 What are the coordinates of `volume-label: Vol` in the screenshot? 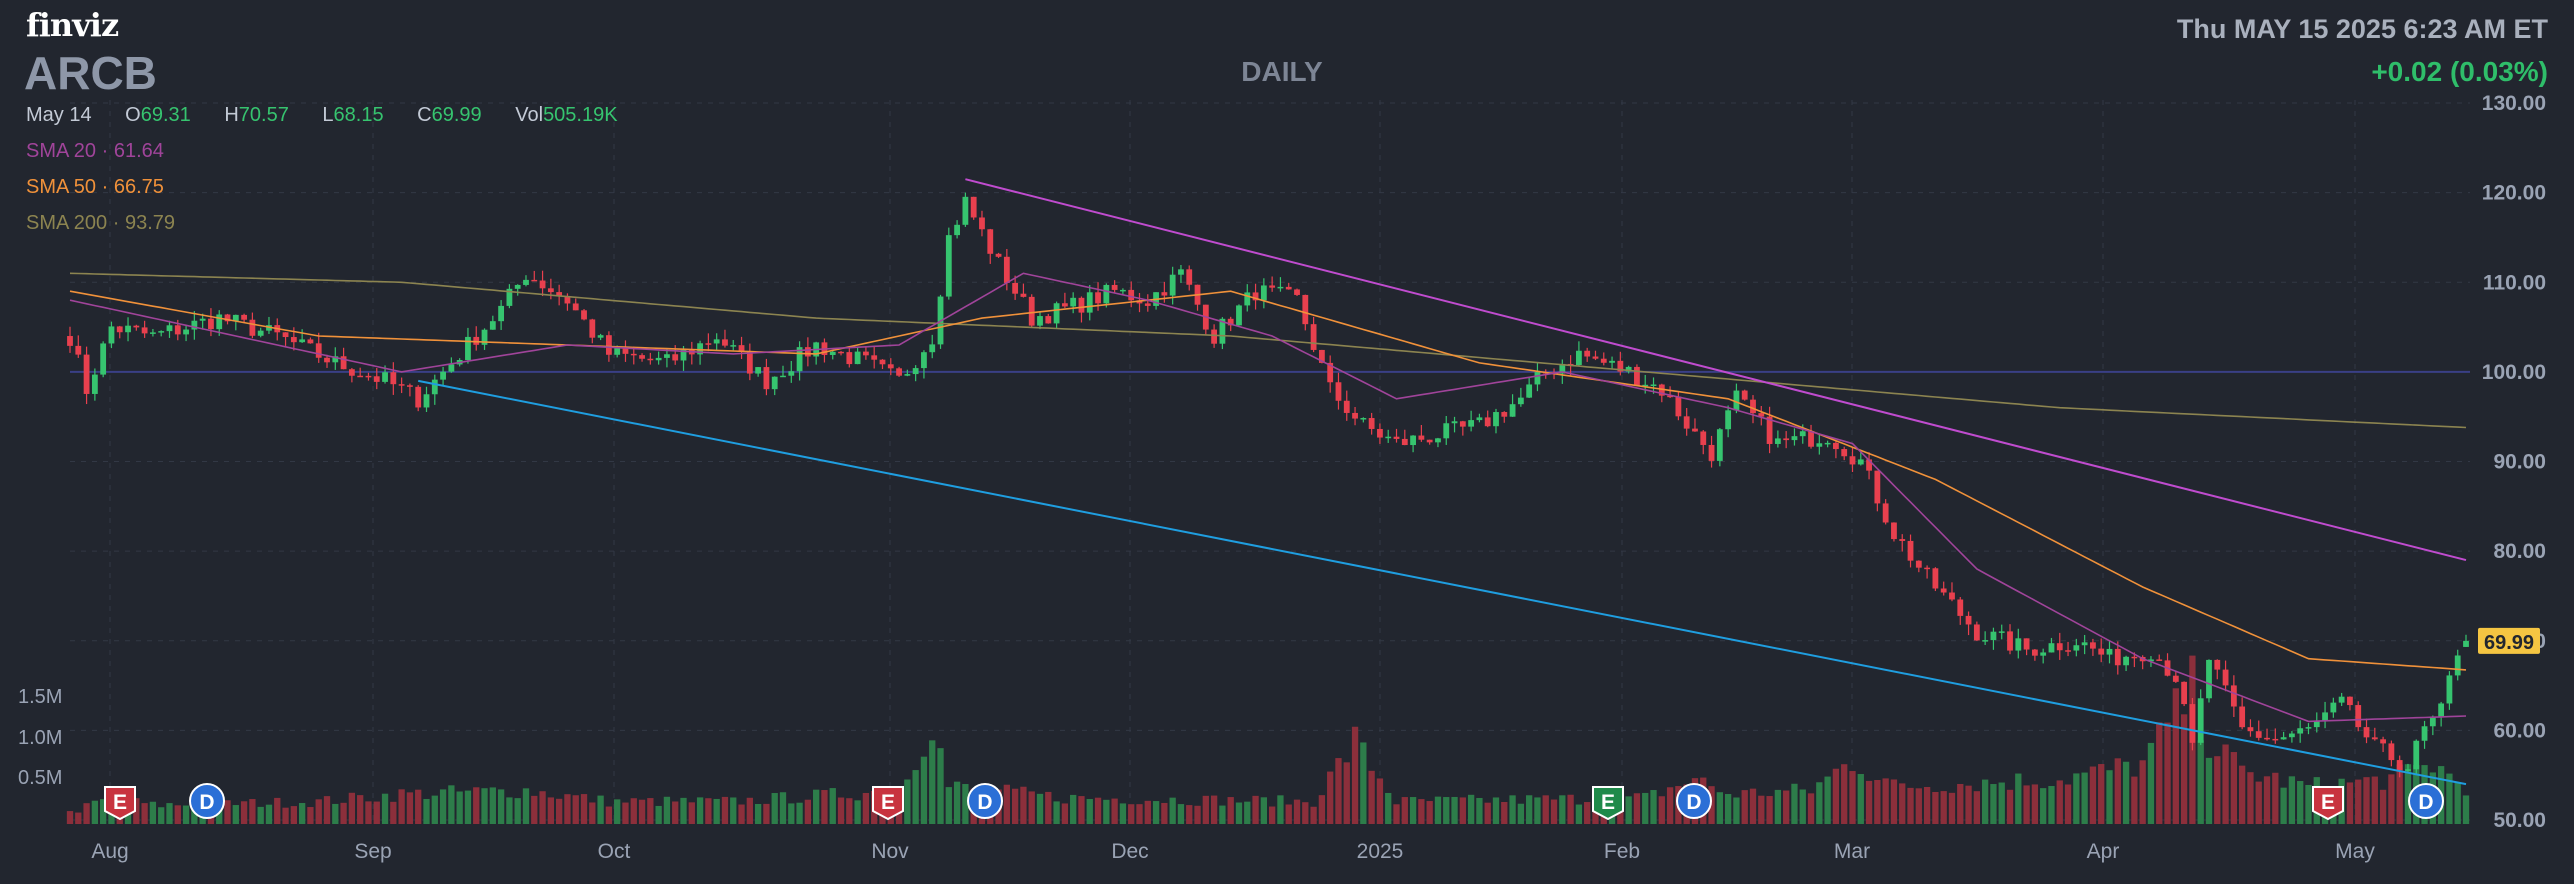 It's located at (529, 115).